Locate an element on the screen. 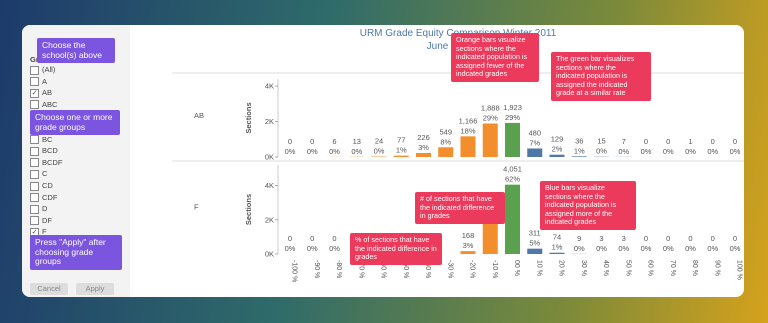 The image size is (768, 323). value-label: 13 is located at coordinates (357, 141).